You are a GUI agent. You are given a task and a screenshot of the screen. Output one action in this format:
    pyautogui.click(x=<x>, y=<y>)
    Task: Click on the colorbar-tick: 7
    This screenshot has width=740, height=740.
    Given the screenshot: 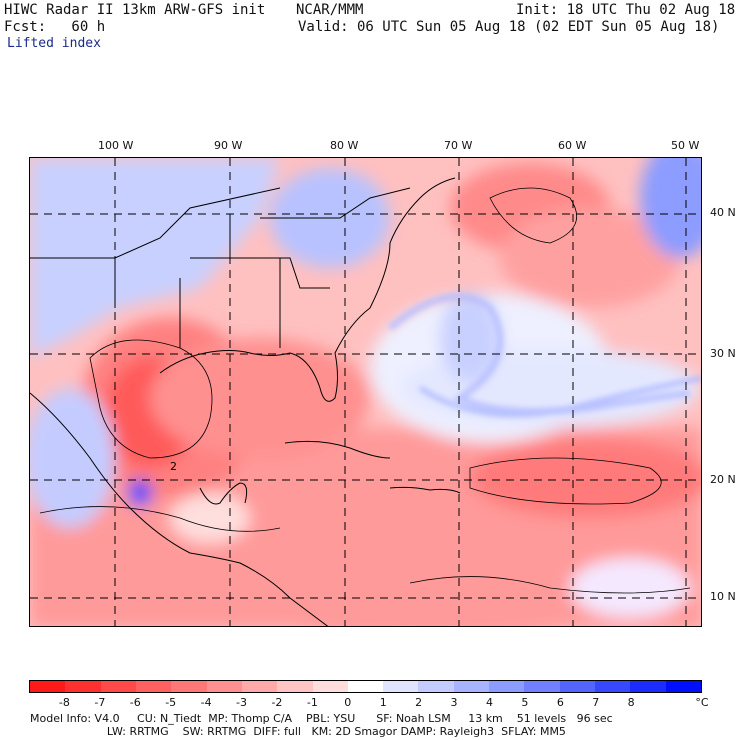 What is the action you would take?
    pyautogui.click(x=596, y=702)
    